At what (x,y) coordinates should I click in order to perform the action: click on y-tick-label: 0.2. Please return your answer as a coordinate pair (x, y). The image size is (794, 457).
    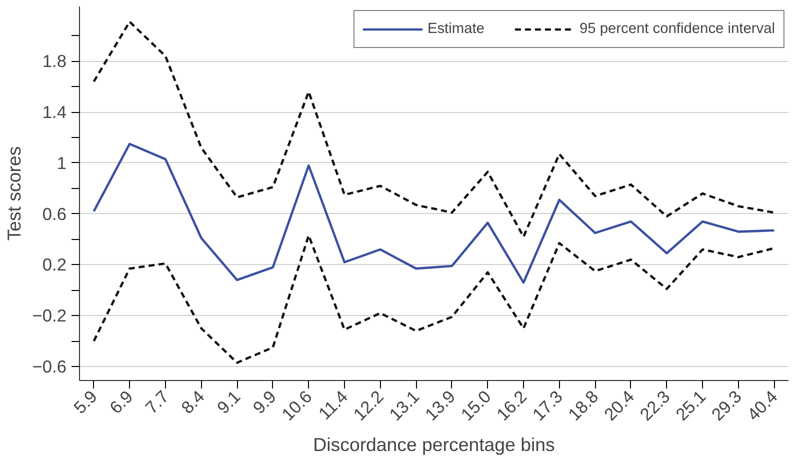
    Looking at the image, I should click on (54, 264).